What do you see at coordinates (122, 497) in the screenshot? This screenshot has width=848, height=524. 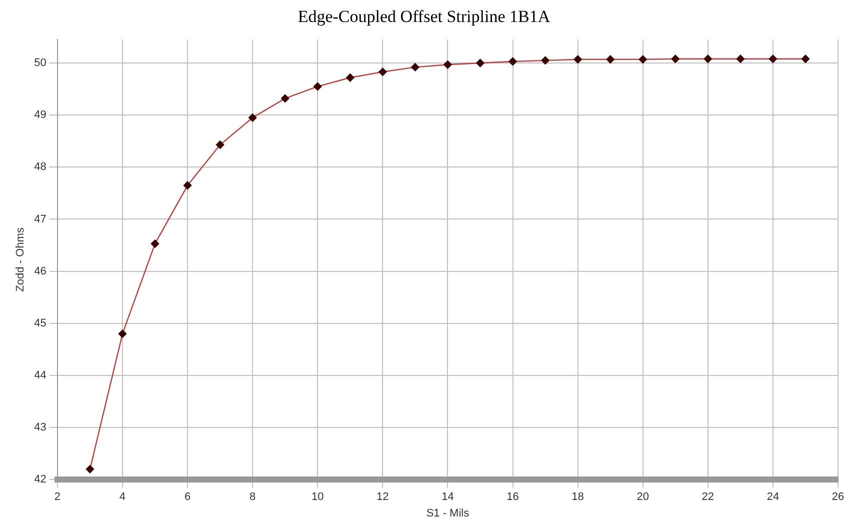 I see `x-tick-label: 4` at bounding box center [122, 497].